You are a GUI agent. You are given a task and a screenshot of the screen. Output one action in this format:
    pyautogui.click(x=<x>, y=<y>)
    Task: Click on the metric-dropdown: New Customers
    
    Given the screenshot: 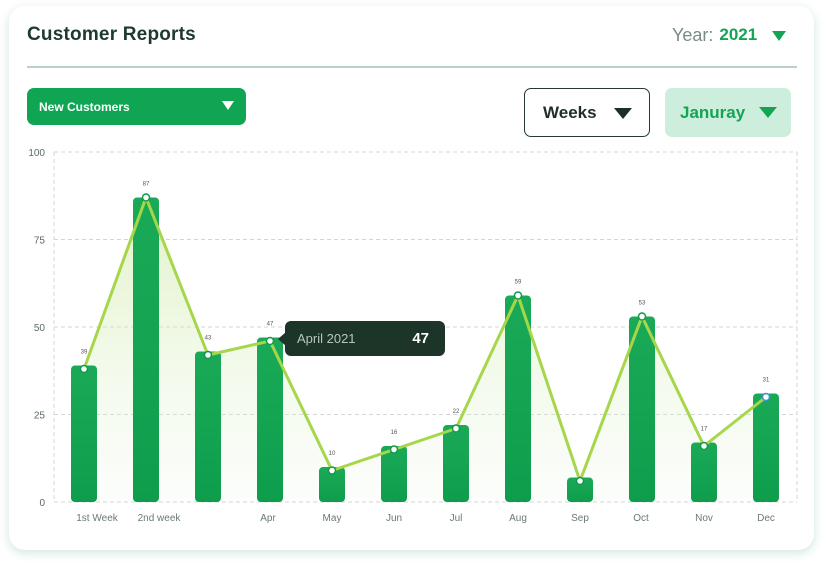 What is the action you would take?
    pyautogui.click(x=136, y=106)
    